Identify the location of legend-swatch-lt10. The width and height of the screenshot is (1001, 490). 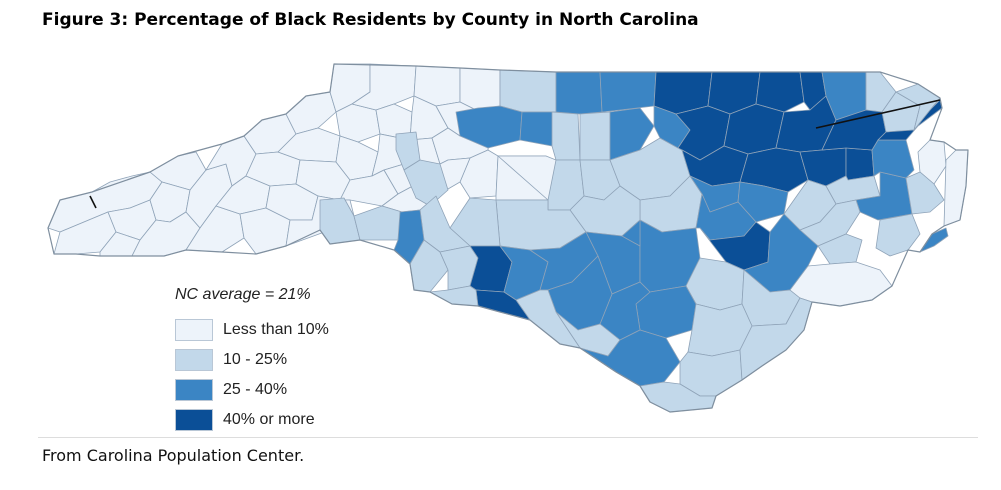
(194, 330).